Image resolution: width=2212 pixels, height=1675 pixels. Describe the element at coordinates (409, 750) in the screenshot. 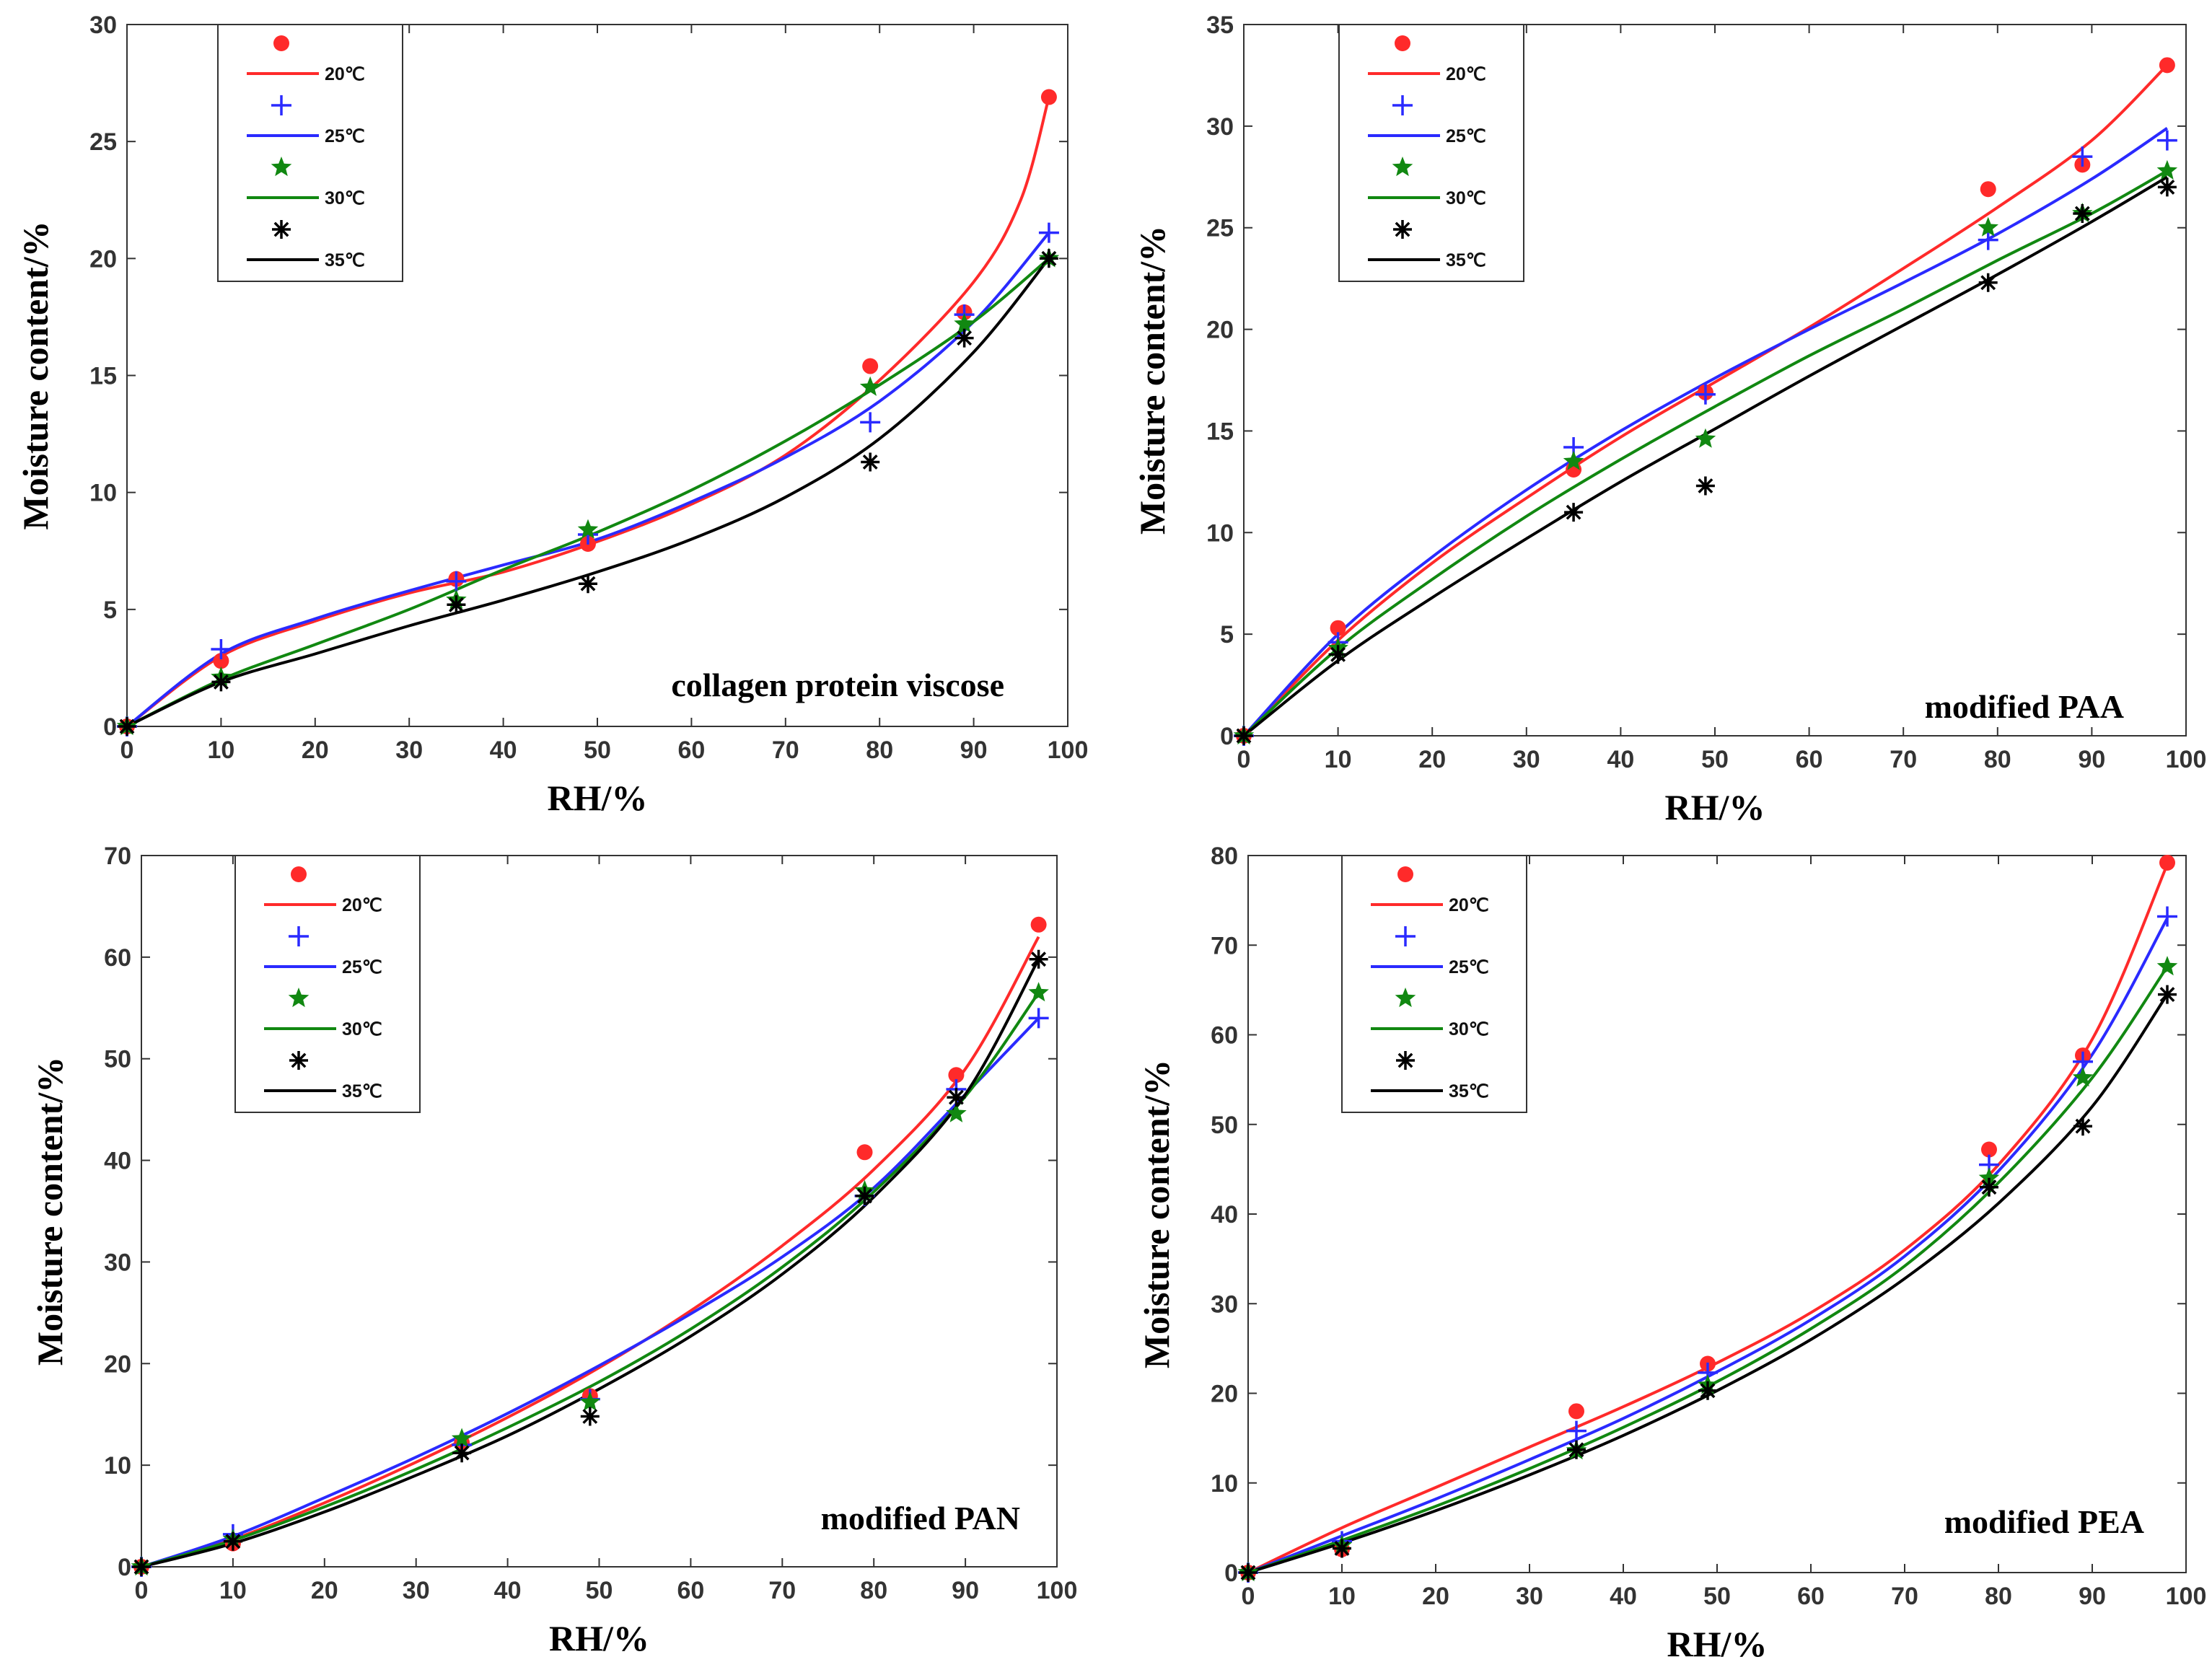

I see `x-tick-label: 30` at that location.